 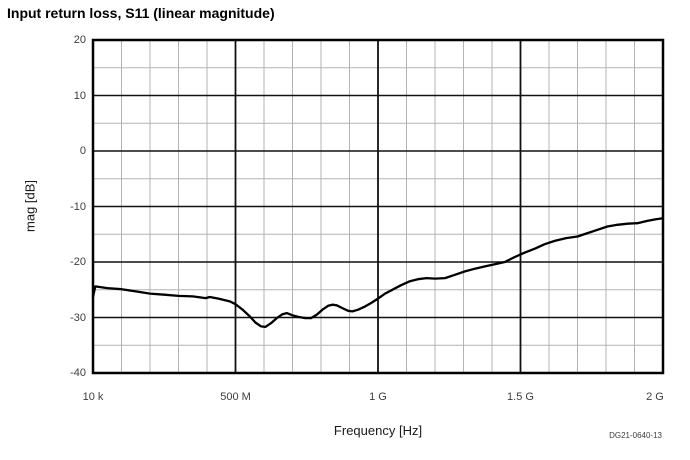 What do you see at coordinates (82, 151) in the screenshot?
I see `y-tick-label: 0` at bounding box center [82, 151].